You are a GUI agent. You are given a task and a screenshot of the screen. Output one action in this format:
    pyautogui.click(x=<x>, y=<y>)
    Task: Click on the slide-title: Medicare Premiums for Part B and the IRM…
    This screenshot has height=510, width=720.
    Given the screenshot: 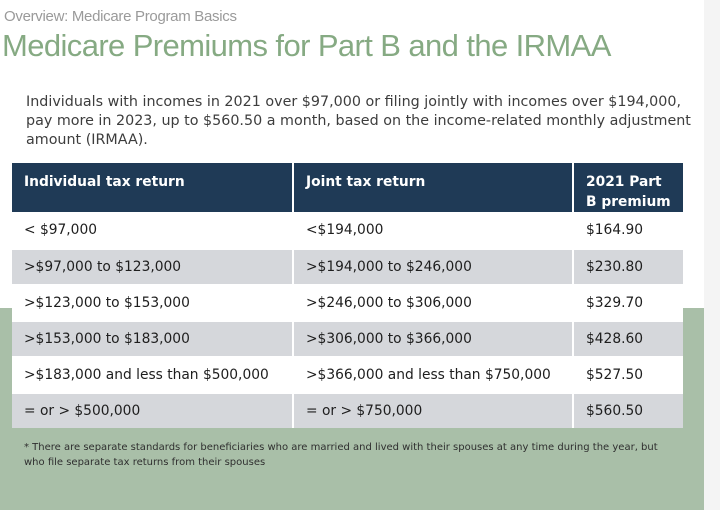 What is the action you would take?
    pyautogui.click(x=306, y=45)
    